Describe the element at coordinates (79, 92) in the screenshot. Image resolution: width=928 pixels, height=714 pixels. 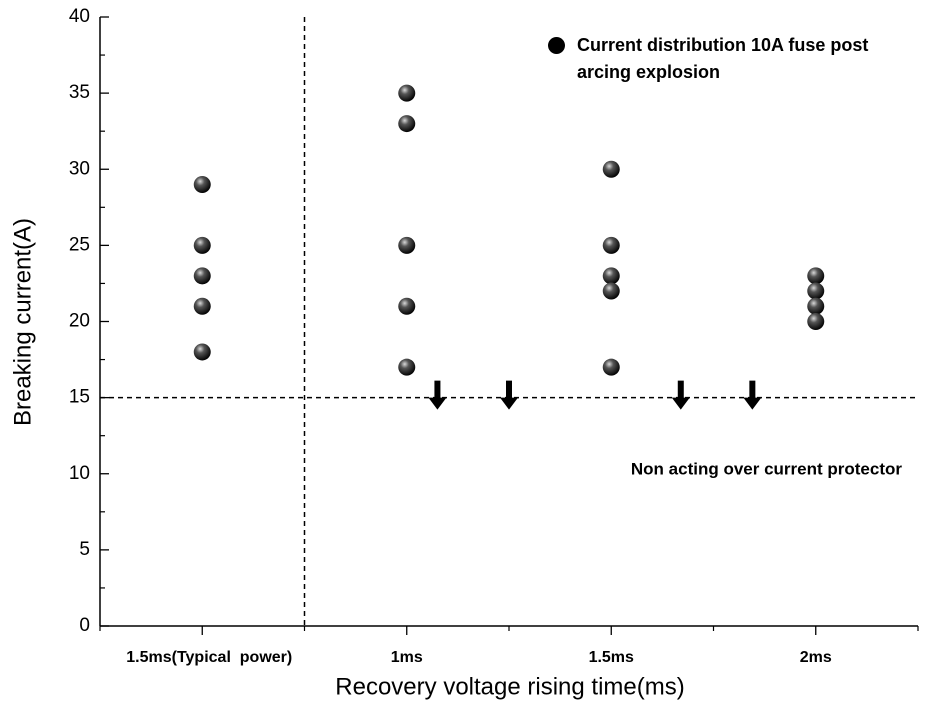
I see `y-tick-label: 35` at that location.